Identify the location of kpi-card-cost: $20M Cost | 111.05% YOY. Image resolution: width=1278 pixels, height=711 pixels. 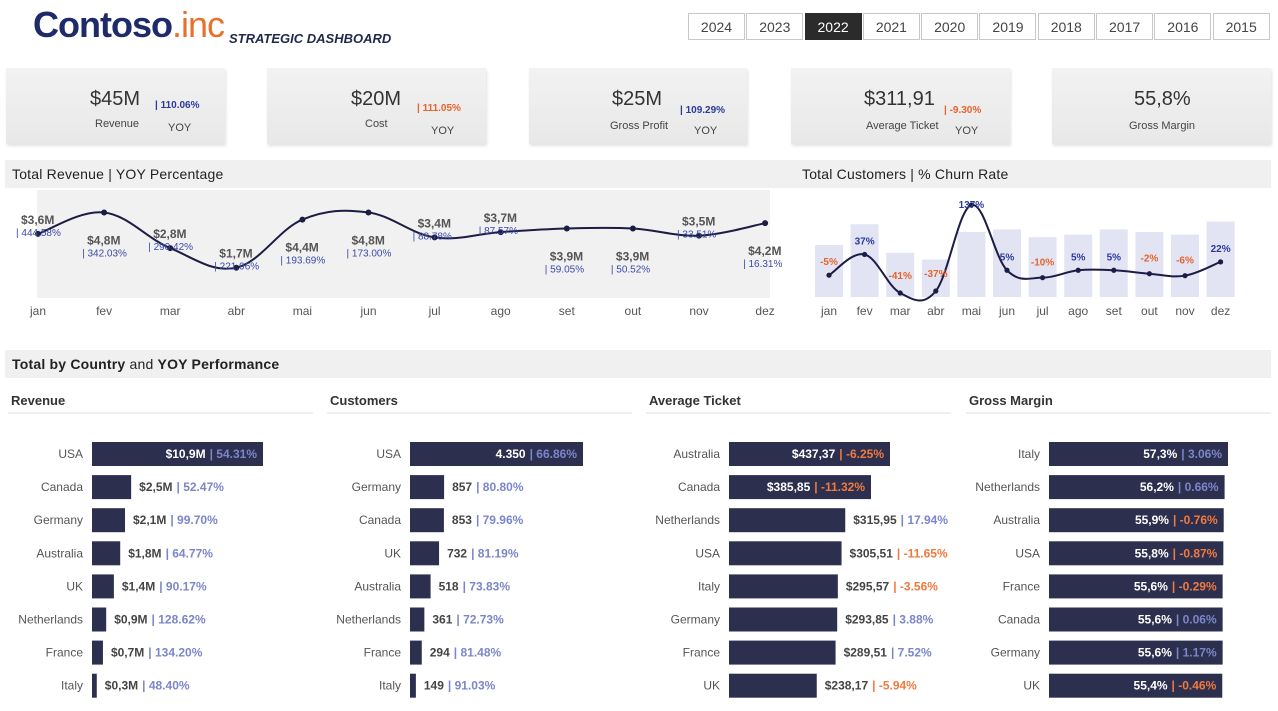
(376, 106).